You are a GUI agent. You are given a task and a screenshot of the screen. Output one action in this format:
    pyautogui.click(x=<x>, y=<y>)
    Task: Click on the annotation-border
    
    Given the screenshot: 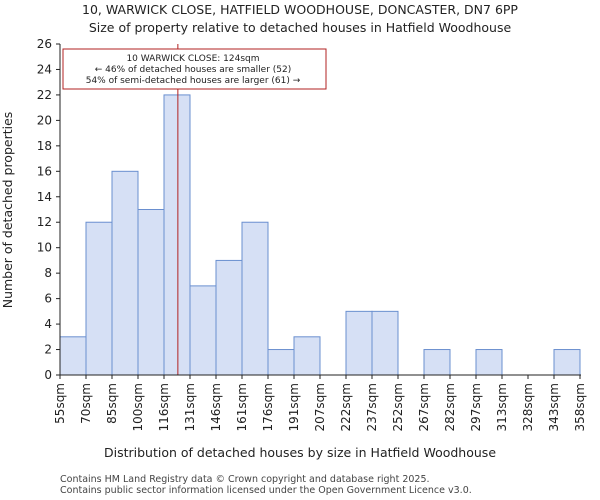 What is the action you would take?
    pyautogui.click(x=194, y=69)
    